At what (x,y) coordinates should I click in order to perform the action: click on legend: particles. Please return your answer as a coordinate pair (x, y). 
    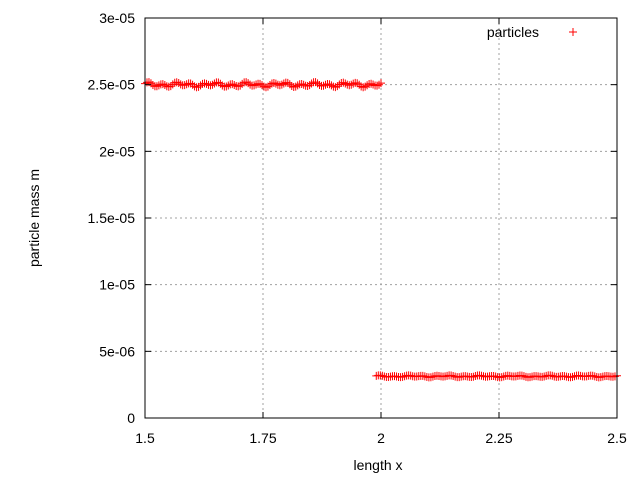
    Looking at the image, I should click on (532, 32).